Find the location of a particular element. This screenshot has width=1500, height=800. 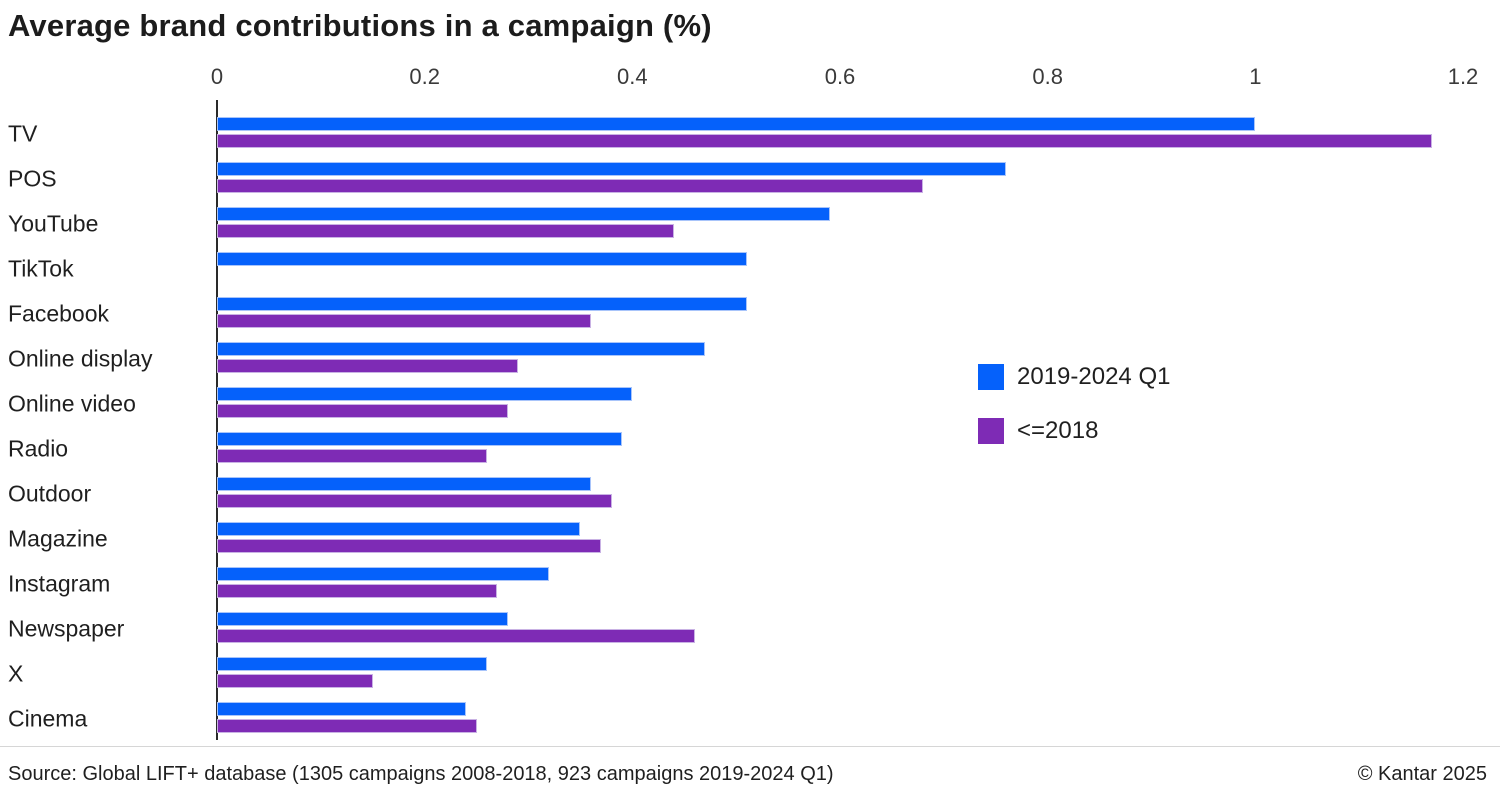

category-row: Cinema is located at coordinates (750, 718).